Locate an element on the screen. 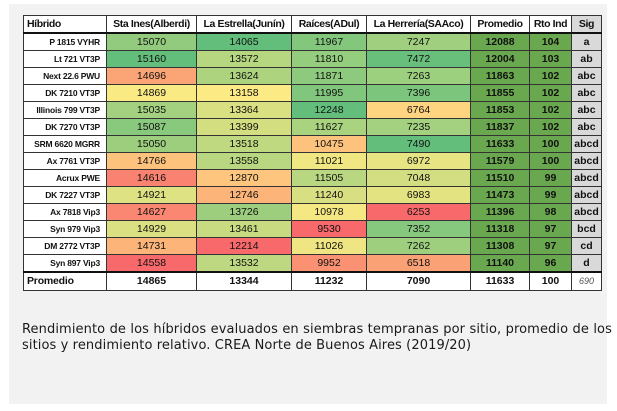  rto-ind-value: 103 is located at coordinates (550, 59).